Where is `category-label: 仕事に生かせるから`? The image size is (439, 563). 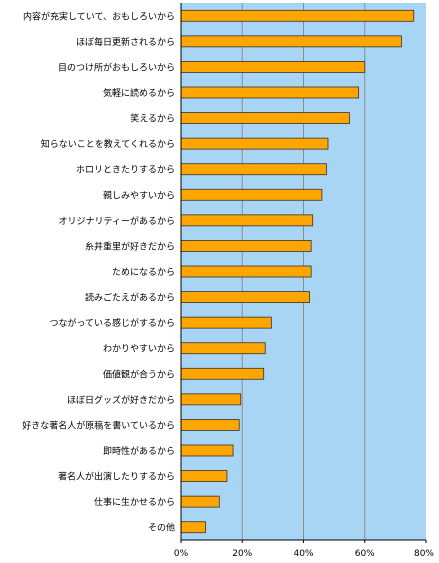
category-label: 仕事に生かせるから is located at coordinates (134, 502).